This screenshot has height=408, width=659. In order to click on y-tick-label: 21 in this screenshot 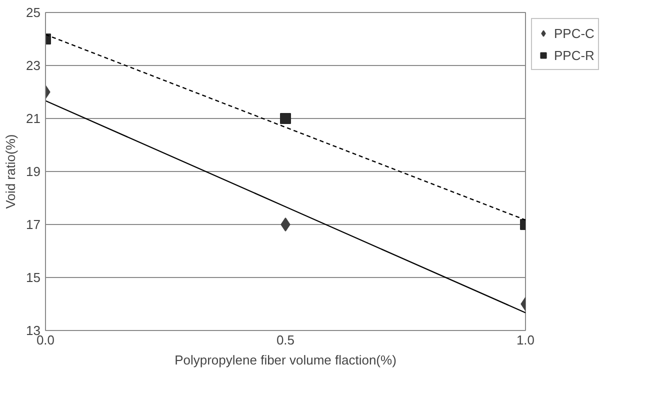, I will do `click(33, 118)`.